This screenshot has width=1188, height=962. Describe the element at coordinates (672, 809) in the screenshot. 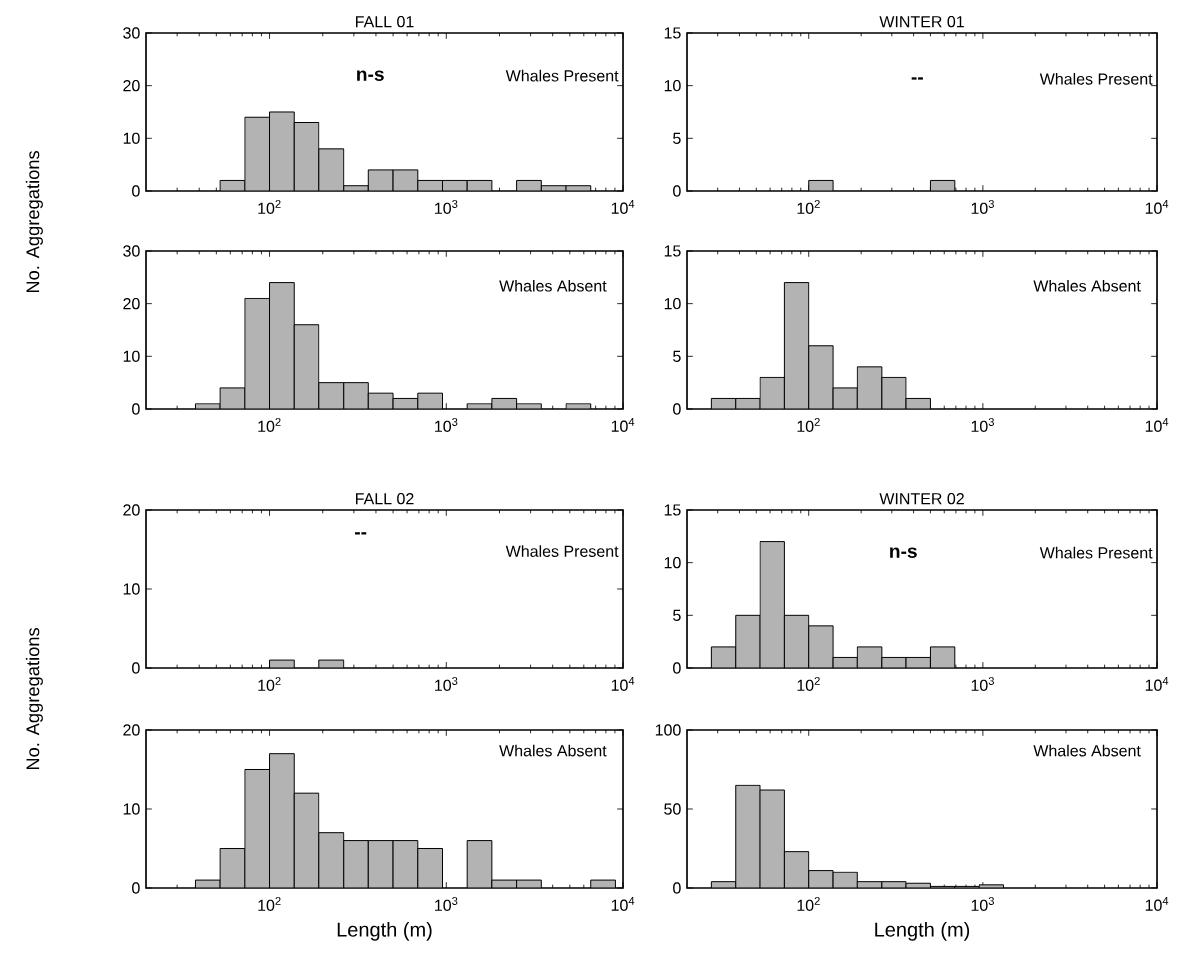

I see `y-tick-label: 50` at that location.